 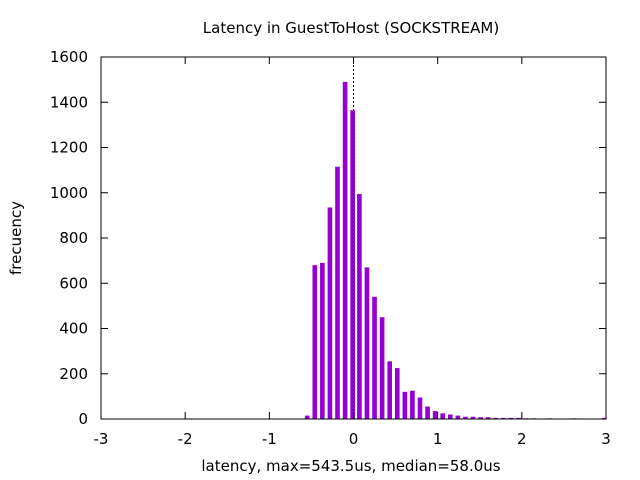 What do you see at coordinates (269, 439) in the screenshot?
I see `x-tick-label: -1` at bounding box center [269, 439].